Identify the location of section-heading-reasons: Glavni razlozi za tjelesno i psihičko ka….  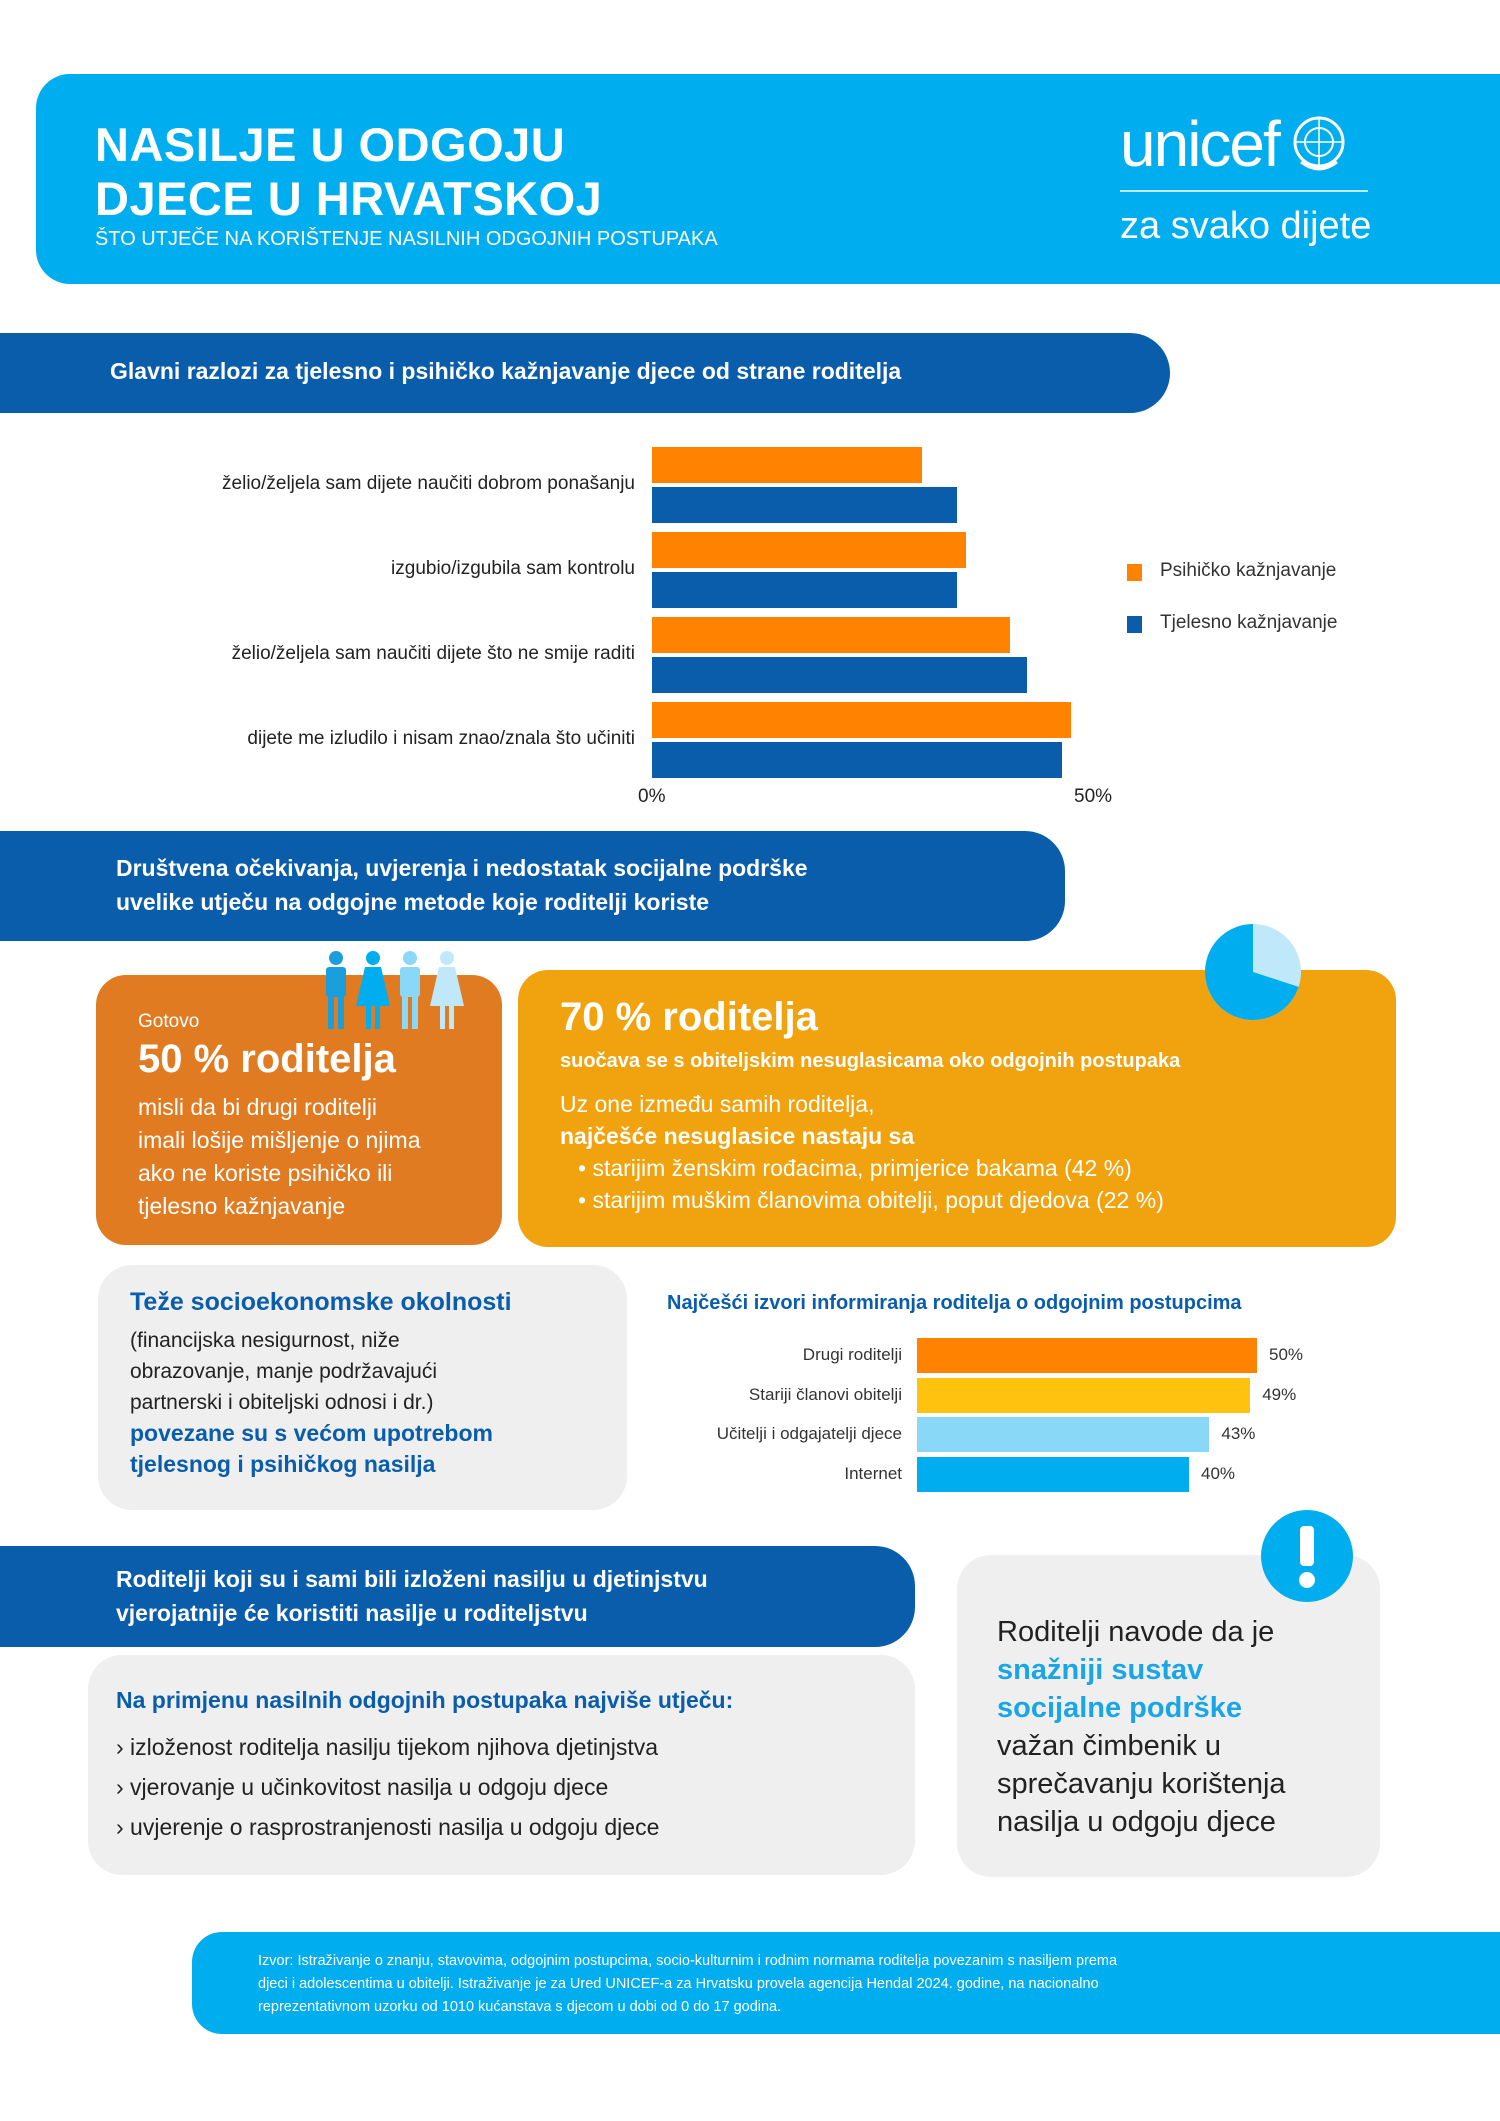
(585, 373).